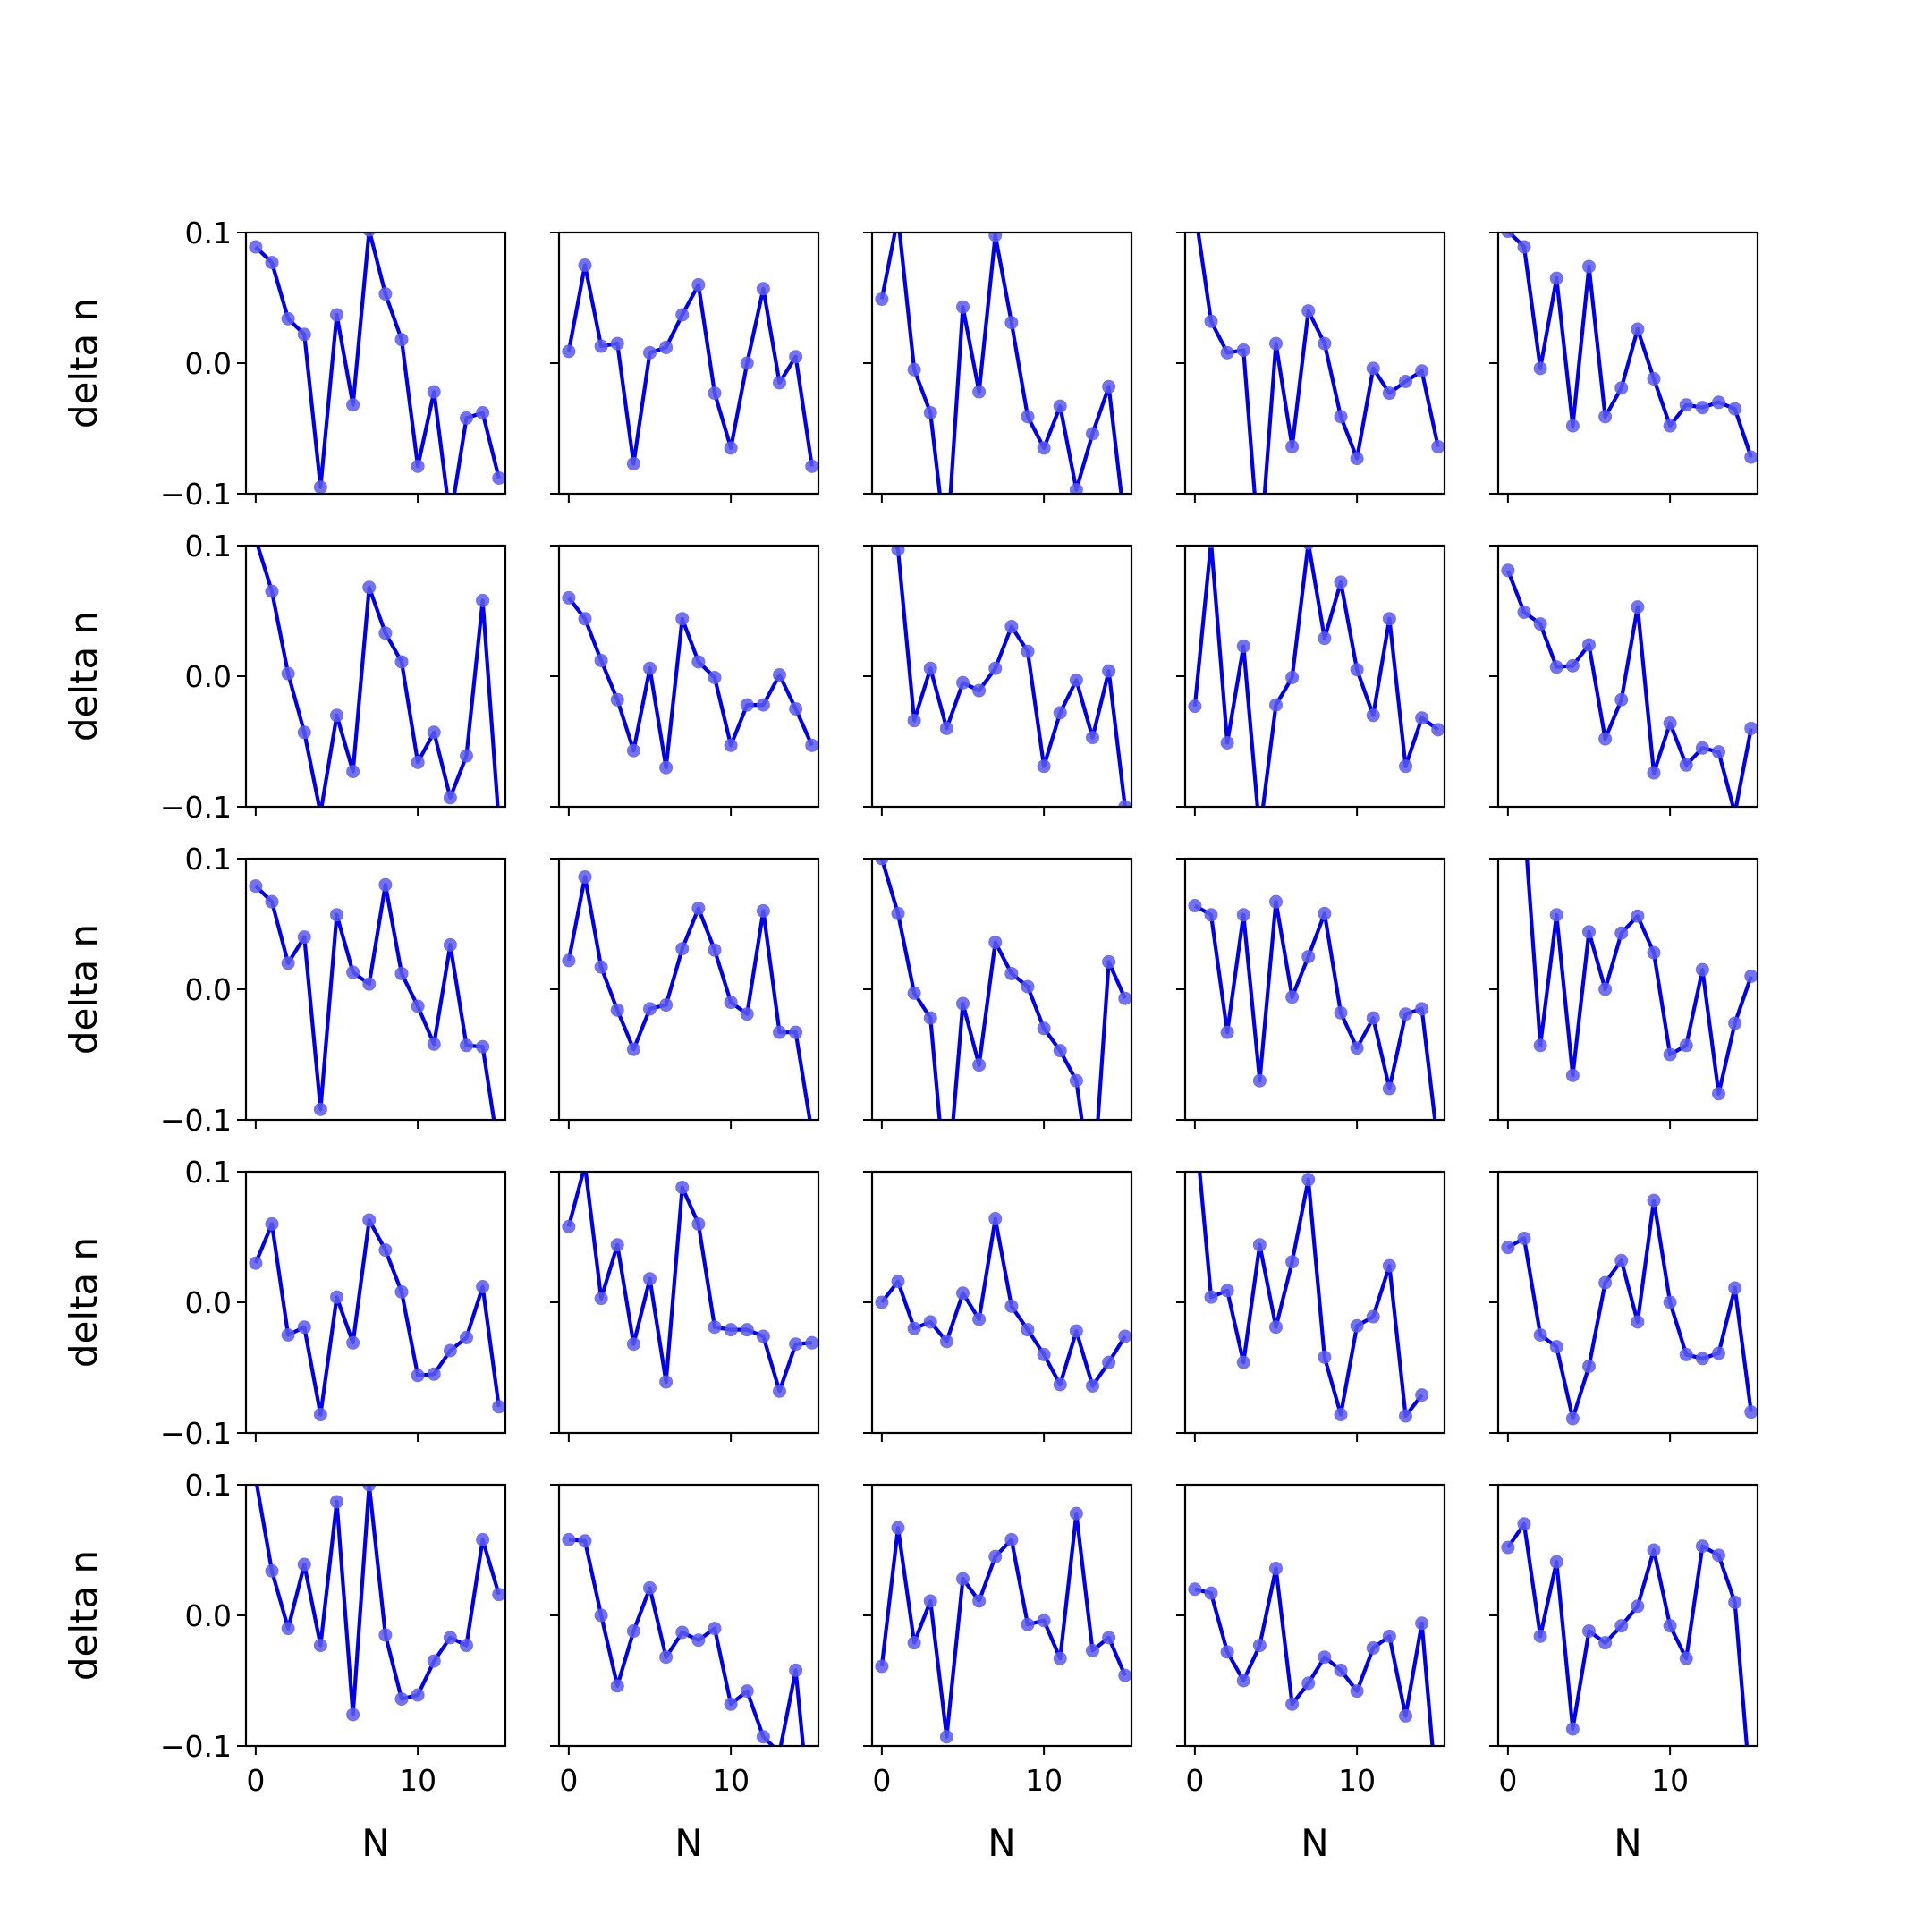  I want to click on subplot-r5-c2: 0 10 N, so click(685, 1674).